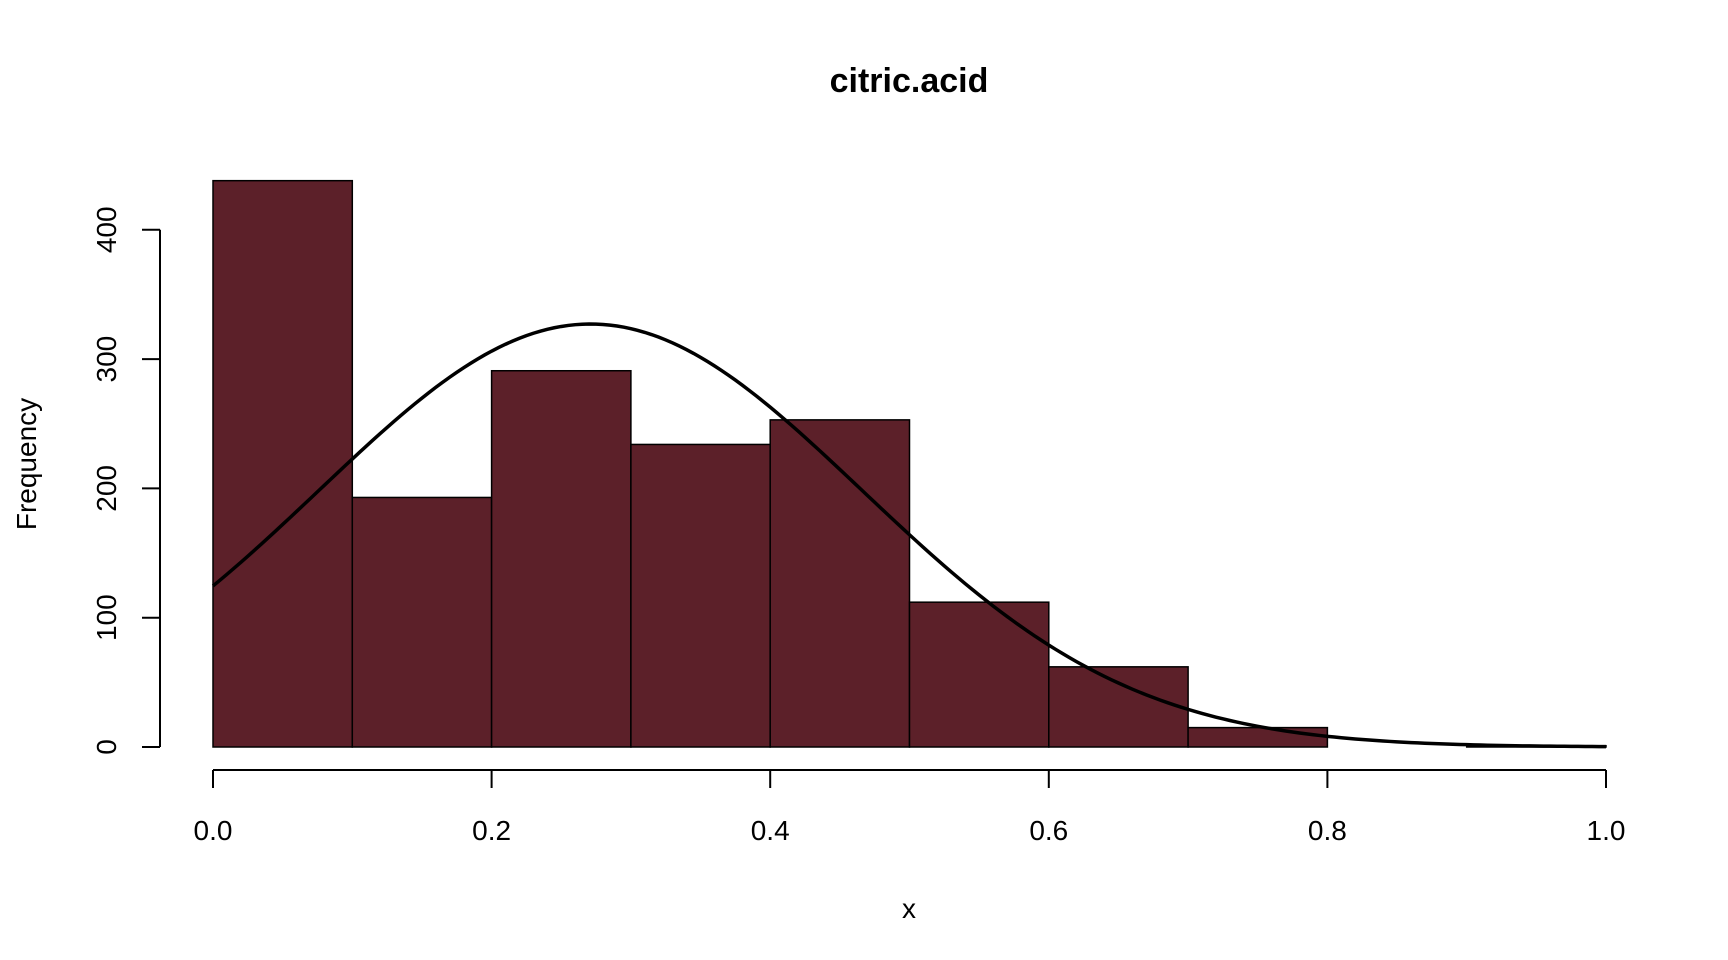  Describe the element at coordinates (126, 480) in the screenshot. I see `y-axis: 0 100 200 300 400` at that location.